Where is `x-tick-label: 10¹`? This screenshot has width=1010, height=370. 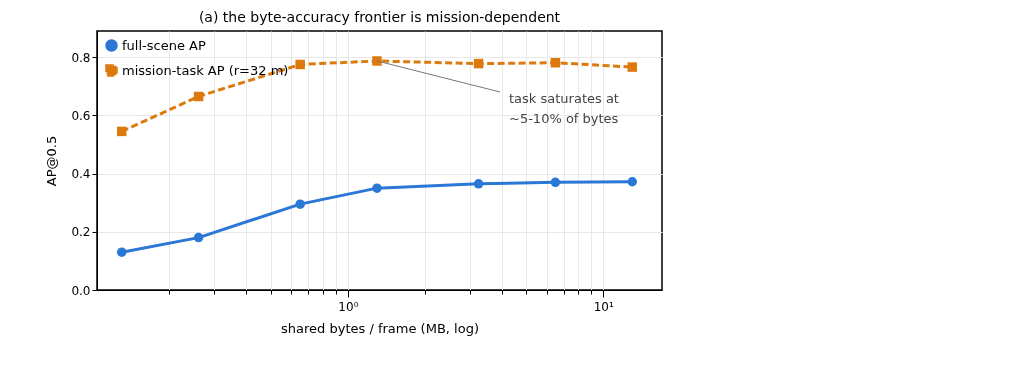
x-tick-label: 10¹ is located at coordinates (603, 306).